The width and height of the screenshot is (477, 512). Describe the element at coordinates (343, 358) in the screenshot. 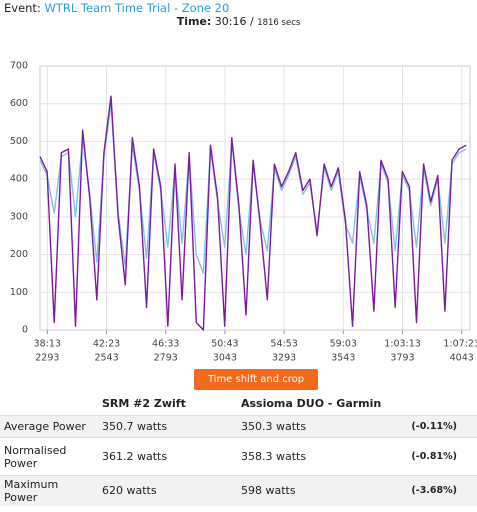

I see `x-tick-index: 3543` at that location.